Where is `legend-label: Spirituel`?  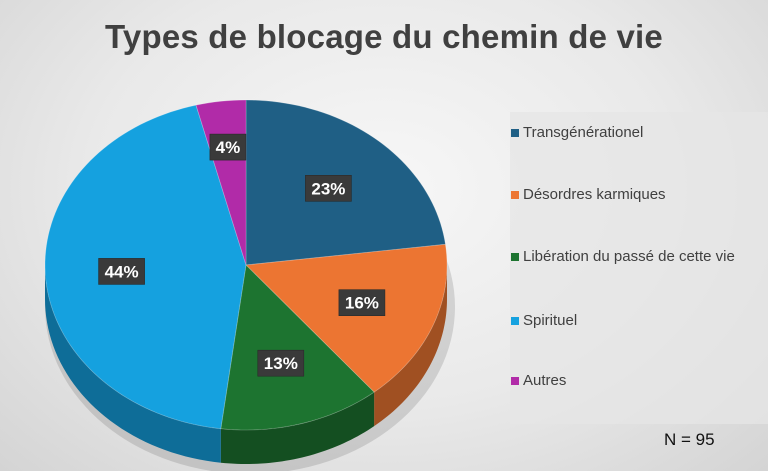
legend-label: Spirituel is located at coordinates (550, 320).